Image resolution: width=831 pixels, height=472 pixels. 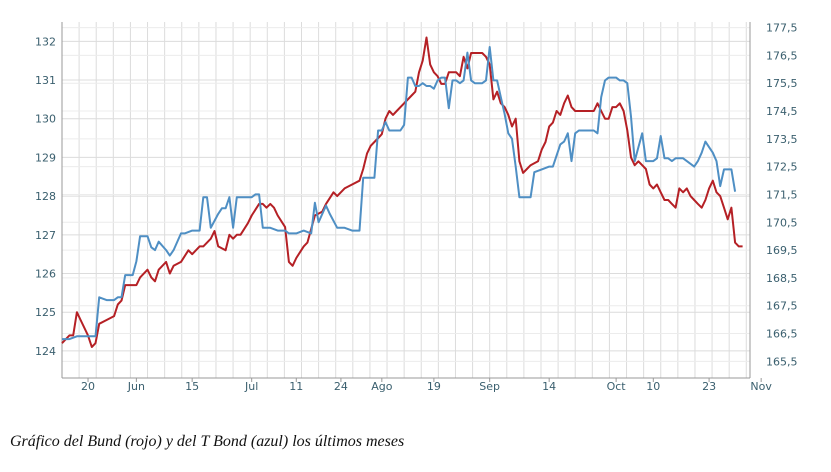 What do you see at coordinates (45, 312) in the screenshot?
I see `y-left-tick-label: 125` at bounding box center [45, 312].